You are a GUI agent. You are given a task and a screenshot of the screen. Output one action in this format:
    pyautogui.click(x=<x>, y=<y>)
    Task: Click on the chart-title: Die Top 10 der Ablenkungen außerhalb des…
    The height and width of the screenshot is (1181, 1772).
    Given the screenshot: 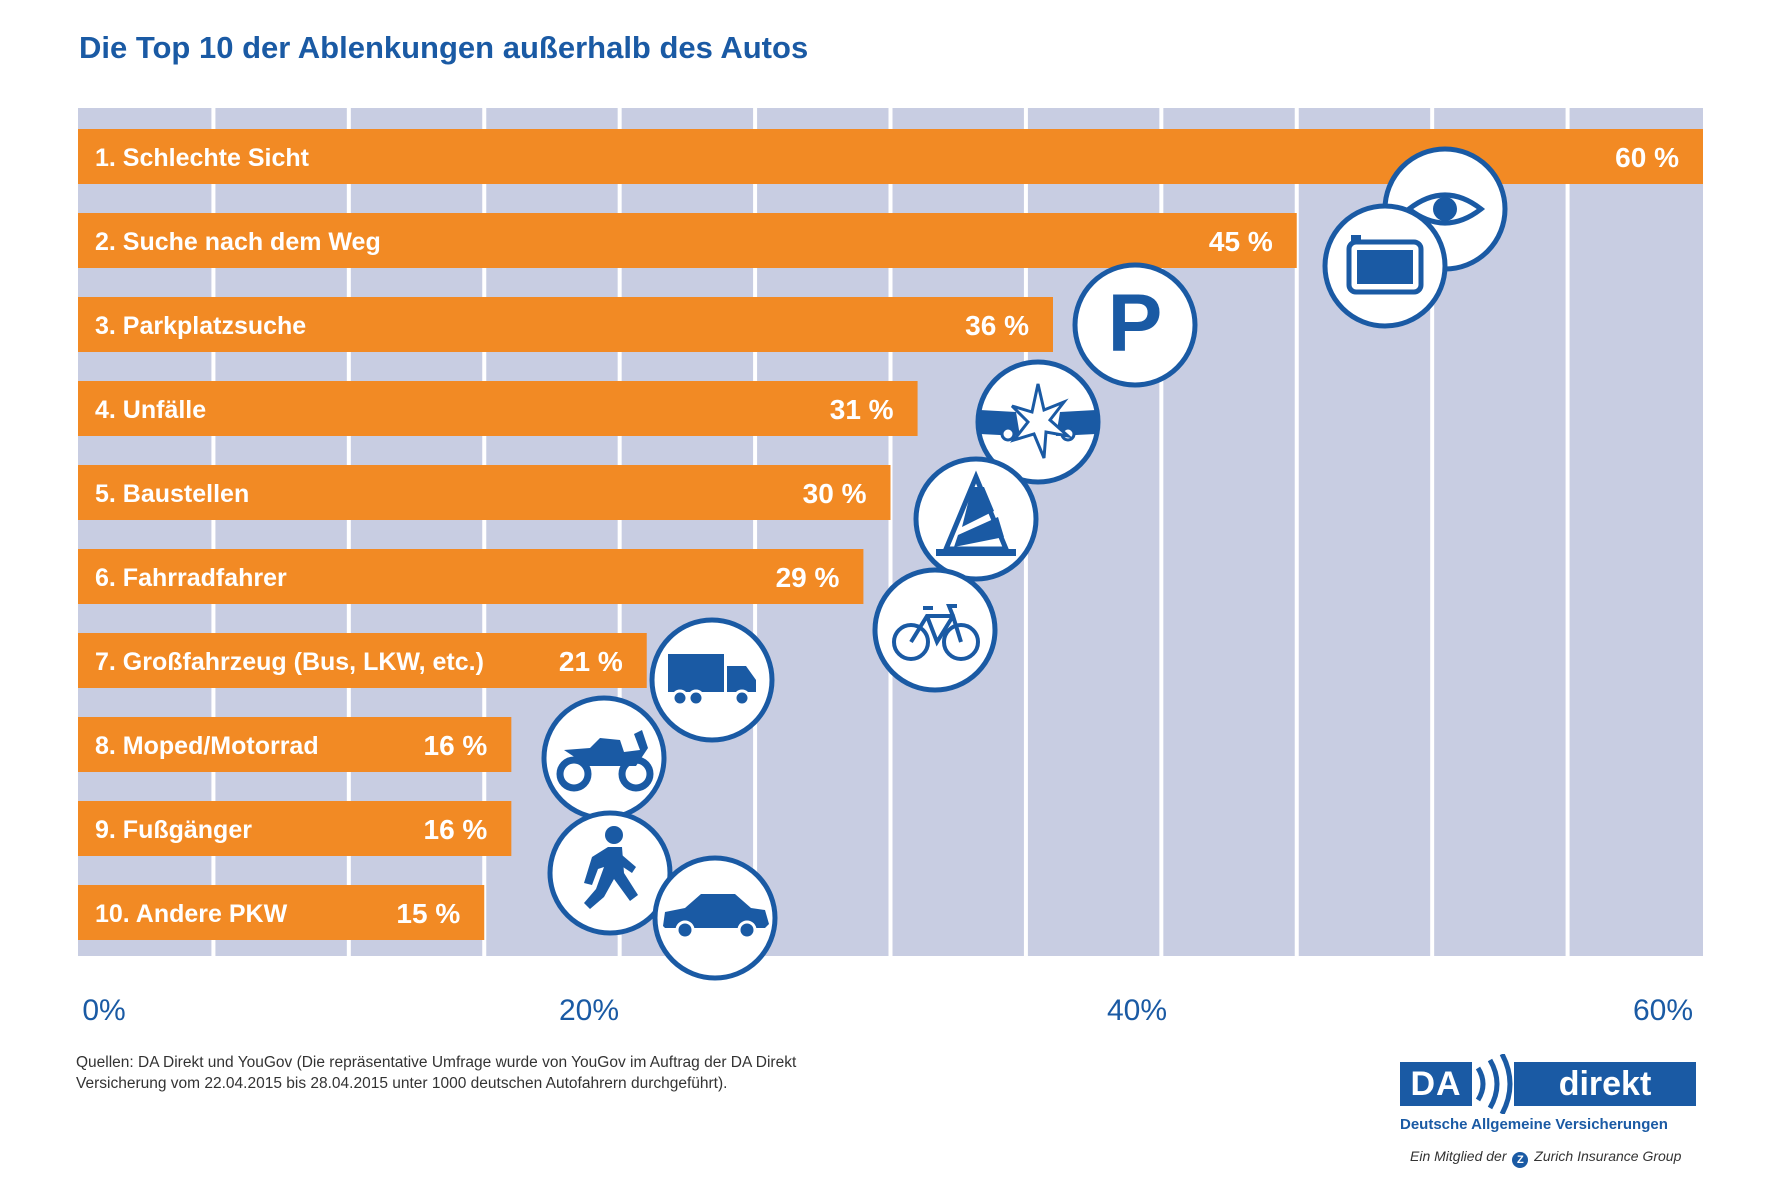 What is the action you would take?
    pyautogui.click(x=444, y=47)
    